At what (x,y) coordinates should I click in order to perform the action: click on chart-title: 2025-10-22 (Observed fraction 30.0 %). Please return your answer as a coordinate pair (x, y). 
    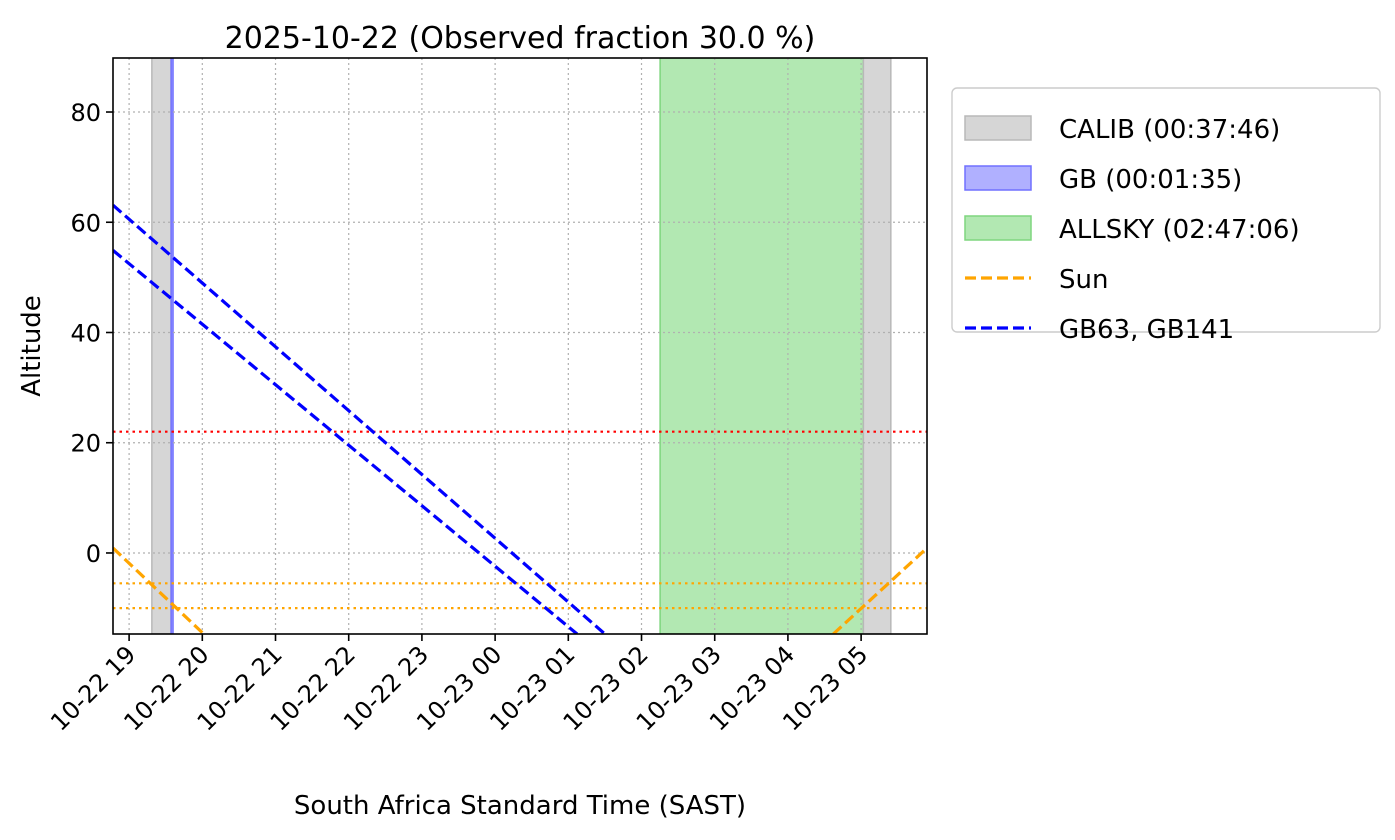
    Looking at the image, I should click on (520, 38).